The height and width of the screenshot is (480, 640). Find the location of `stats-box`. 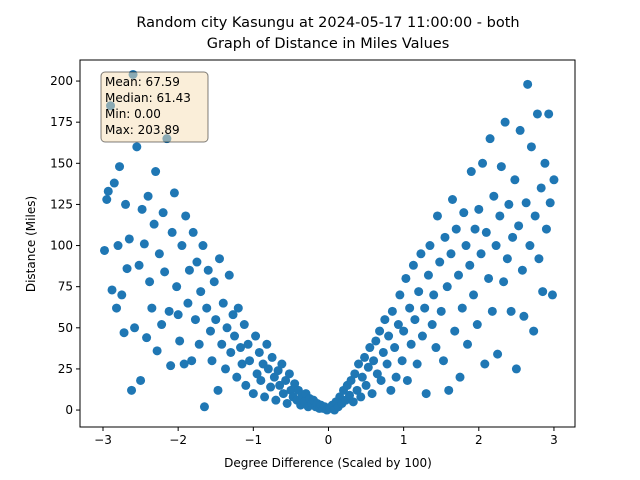

stats-box is located at coordinates (154, 107).